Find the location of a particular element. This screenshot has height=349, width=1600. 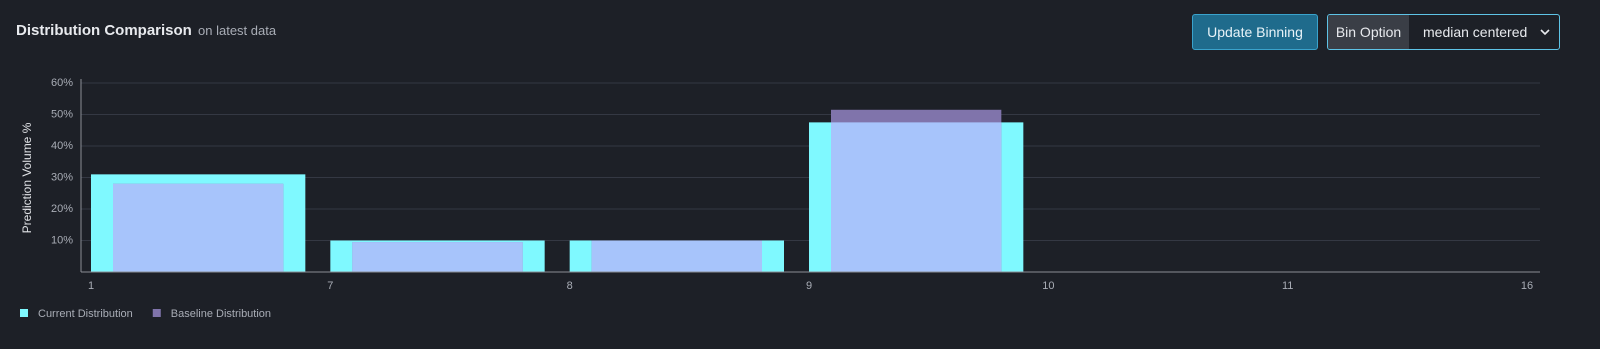

chart-subtitle: on latest data is located at coordinates (237, 30).